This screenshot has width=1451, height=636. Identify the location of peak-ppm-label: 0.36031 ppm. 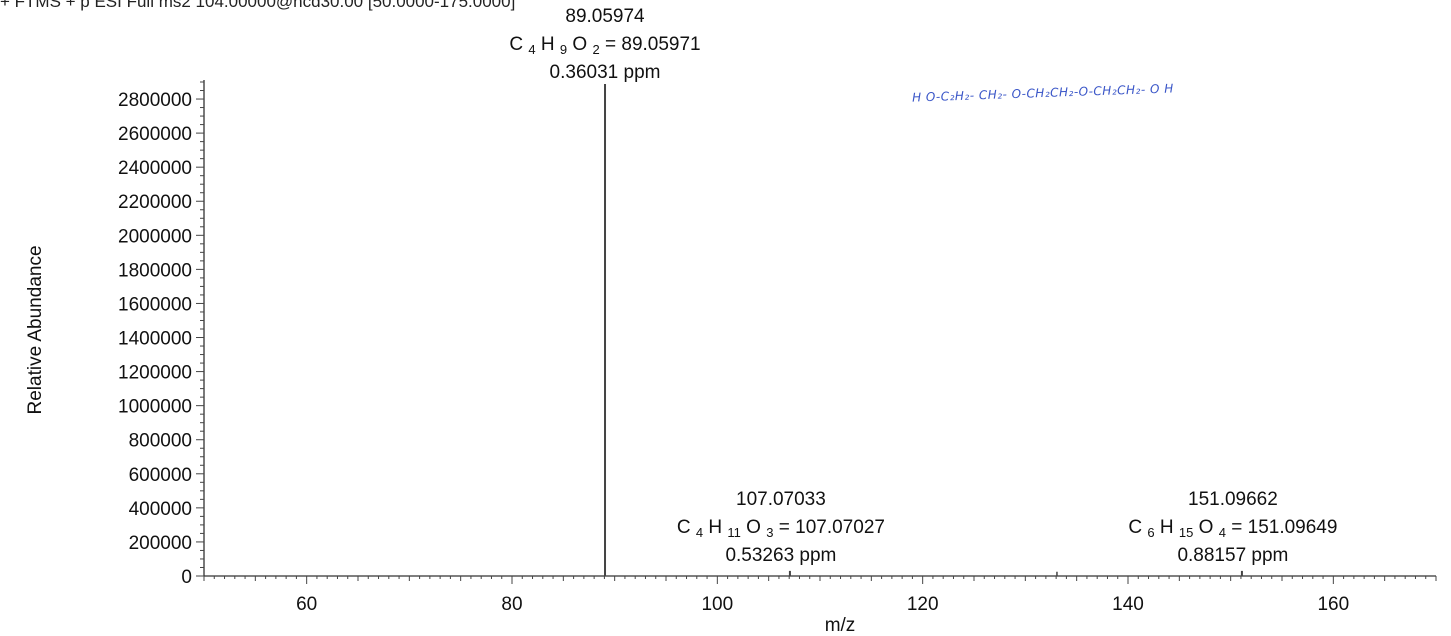
(605, 72).